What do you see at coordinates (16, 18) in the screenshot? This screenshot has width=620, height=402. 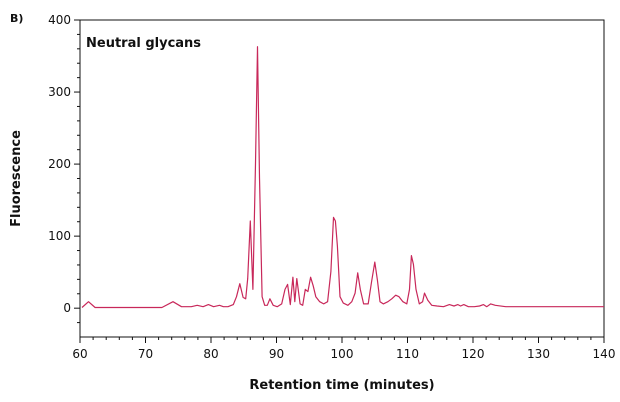 I see `panel-label: B)` at bounding box center [16, 18].